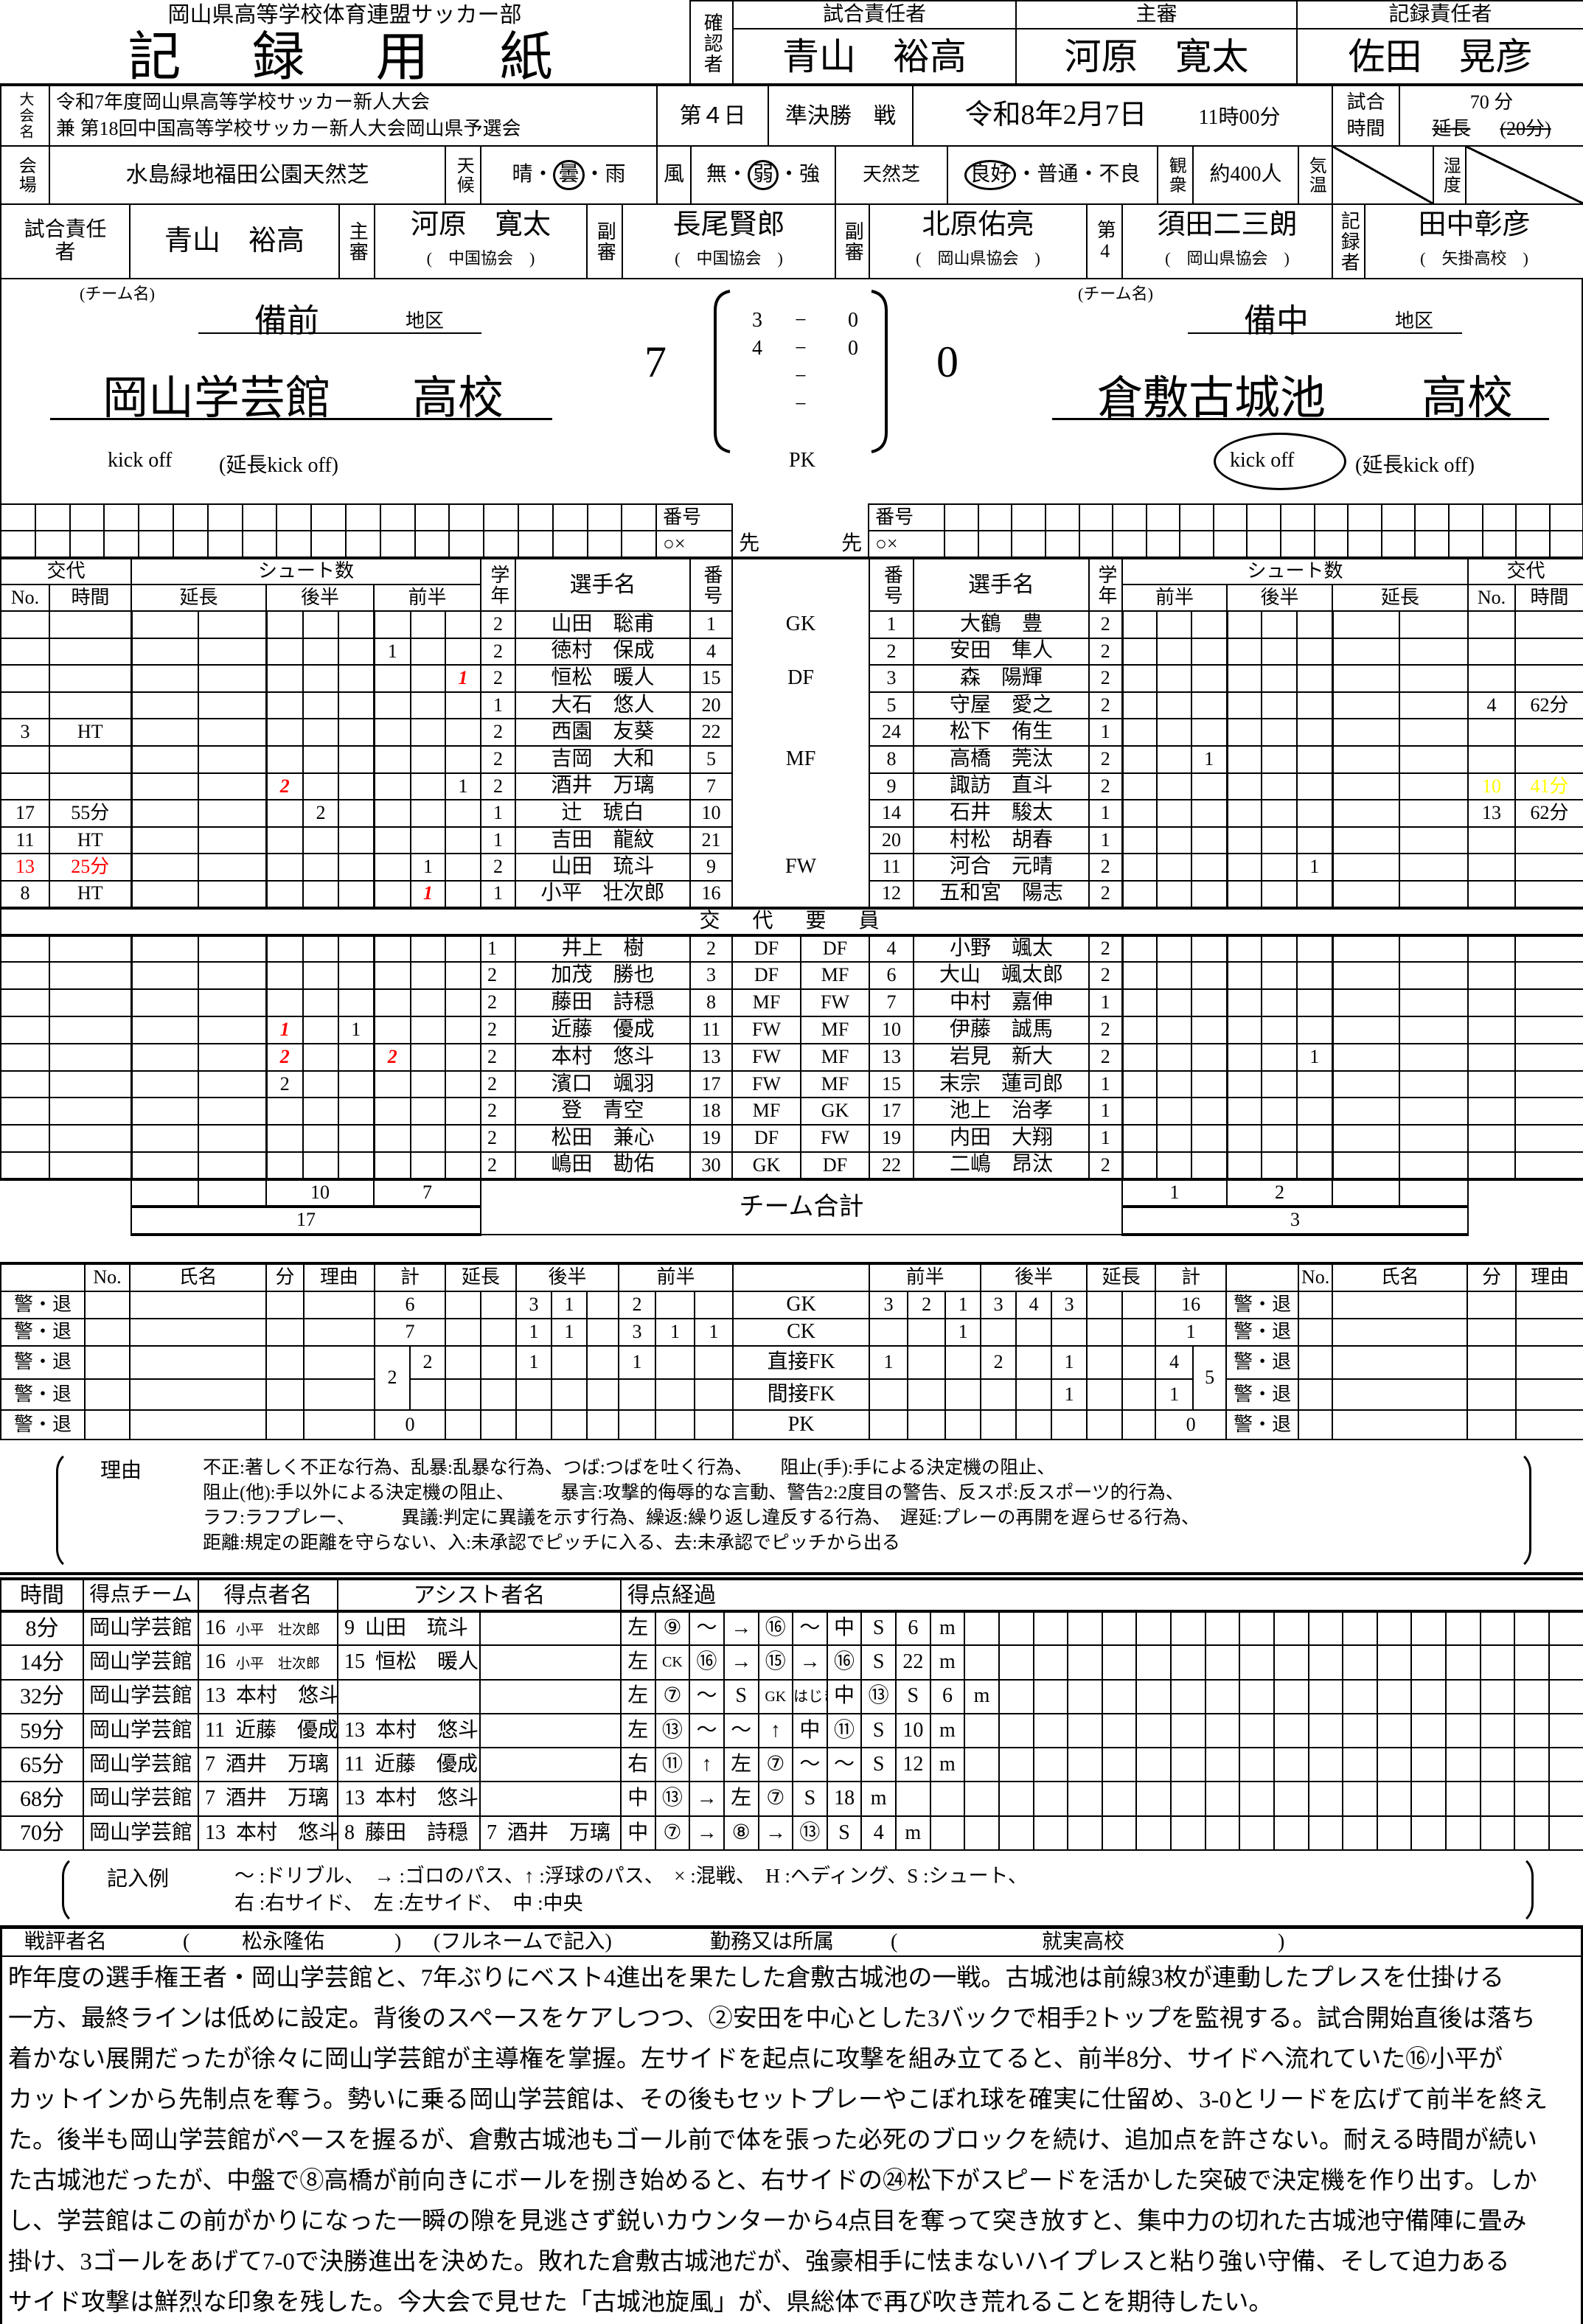 This screenshot has width=1583, height=2324. I want to click on away-sub-time, so click(1548, 624).